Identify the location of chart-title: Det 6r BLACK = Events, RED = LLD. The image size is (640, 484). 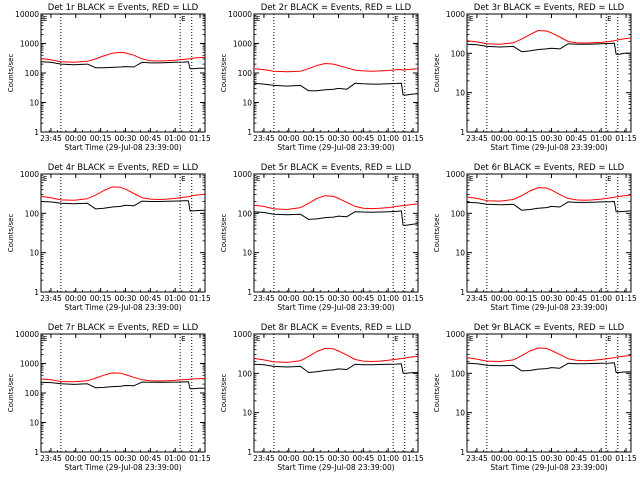
(549, 168).